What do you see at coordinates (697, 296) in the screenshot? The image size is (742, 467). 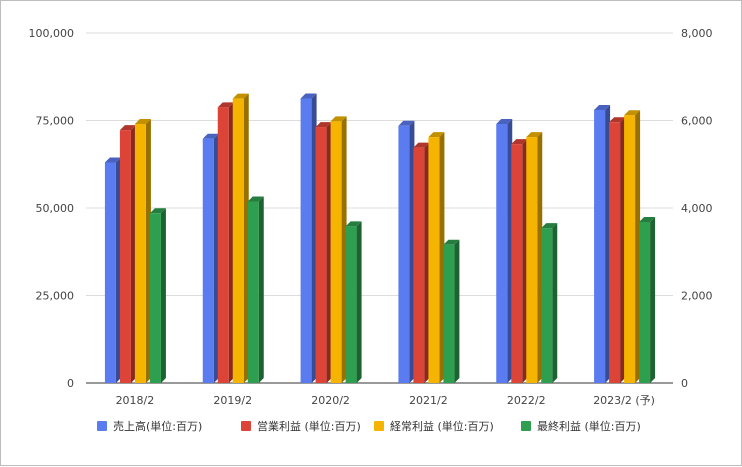 I see `right-axis-tick-label: 2,000` at bounding box center [697, 296].